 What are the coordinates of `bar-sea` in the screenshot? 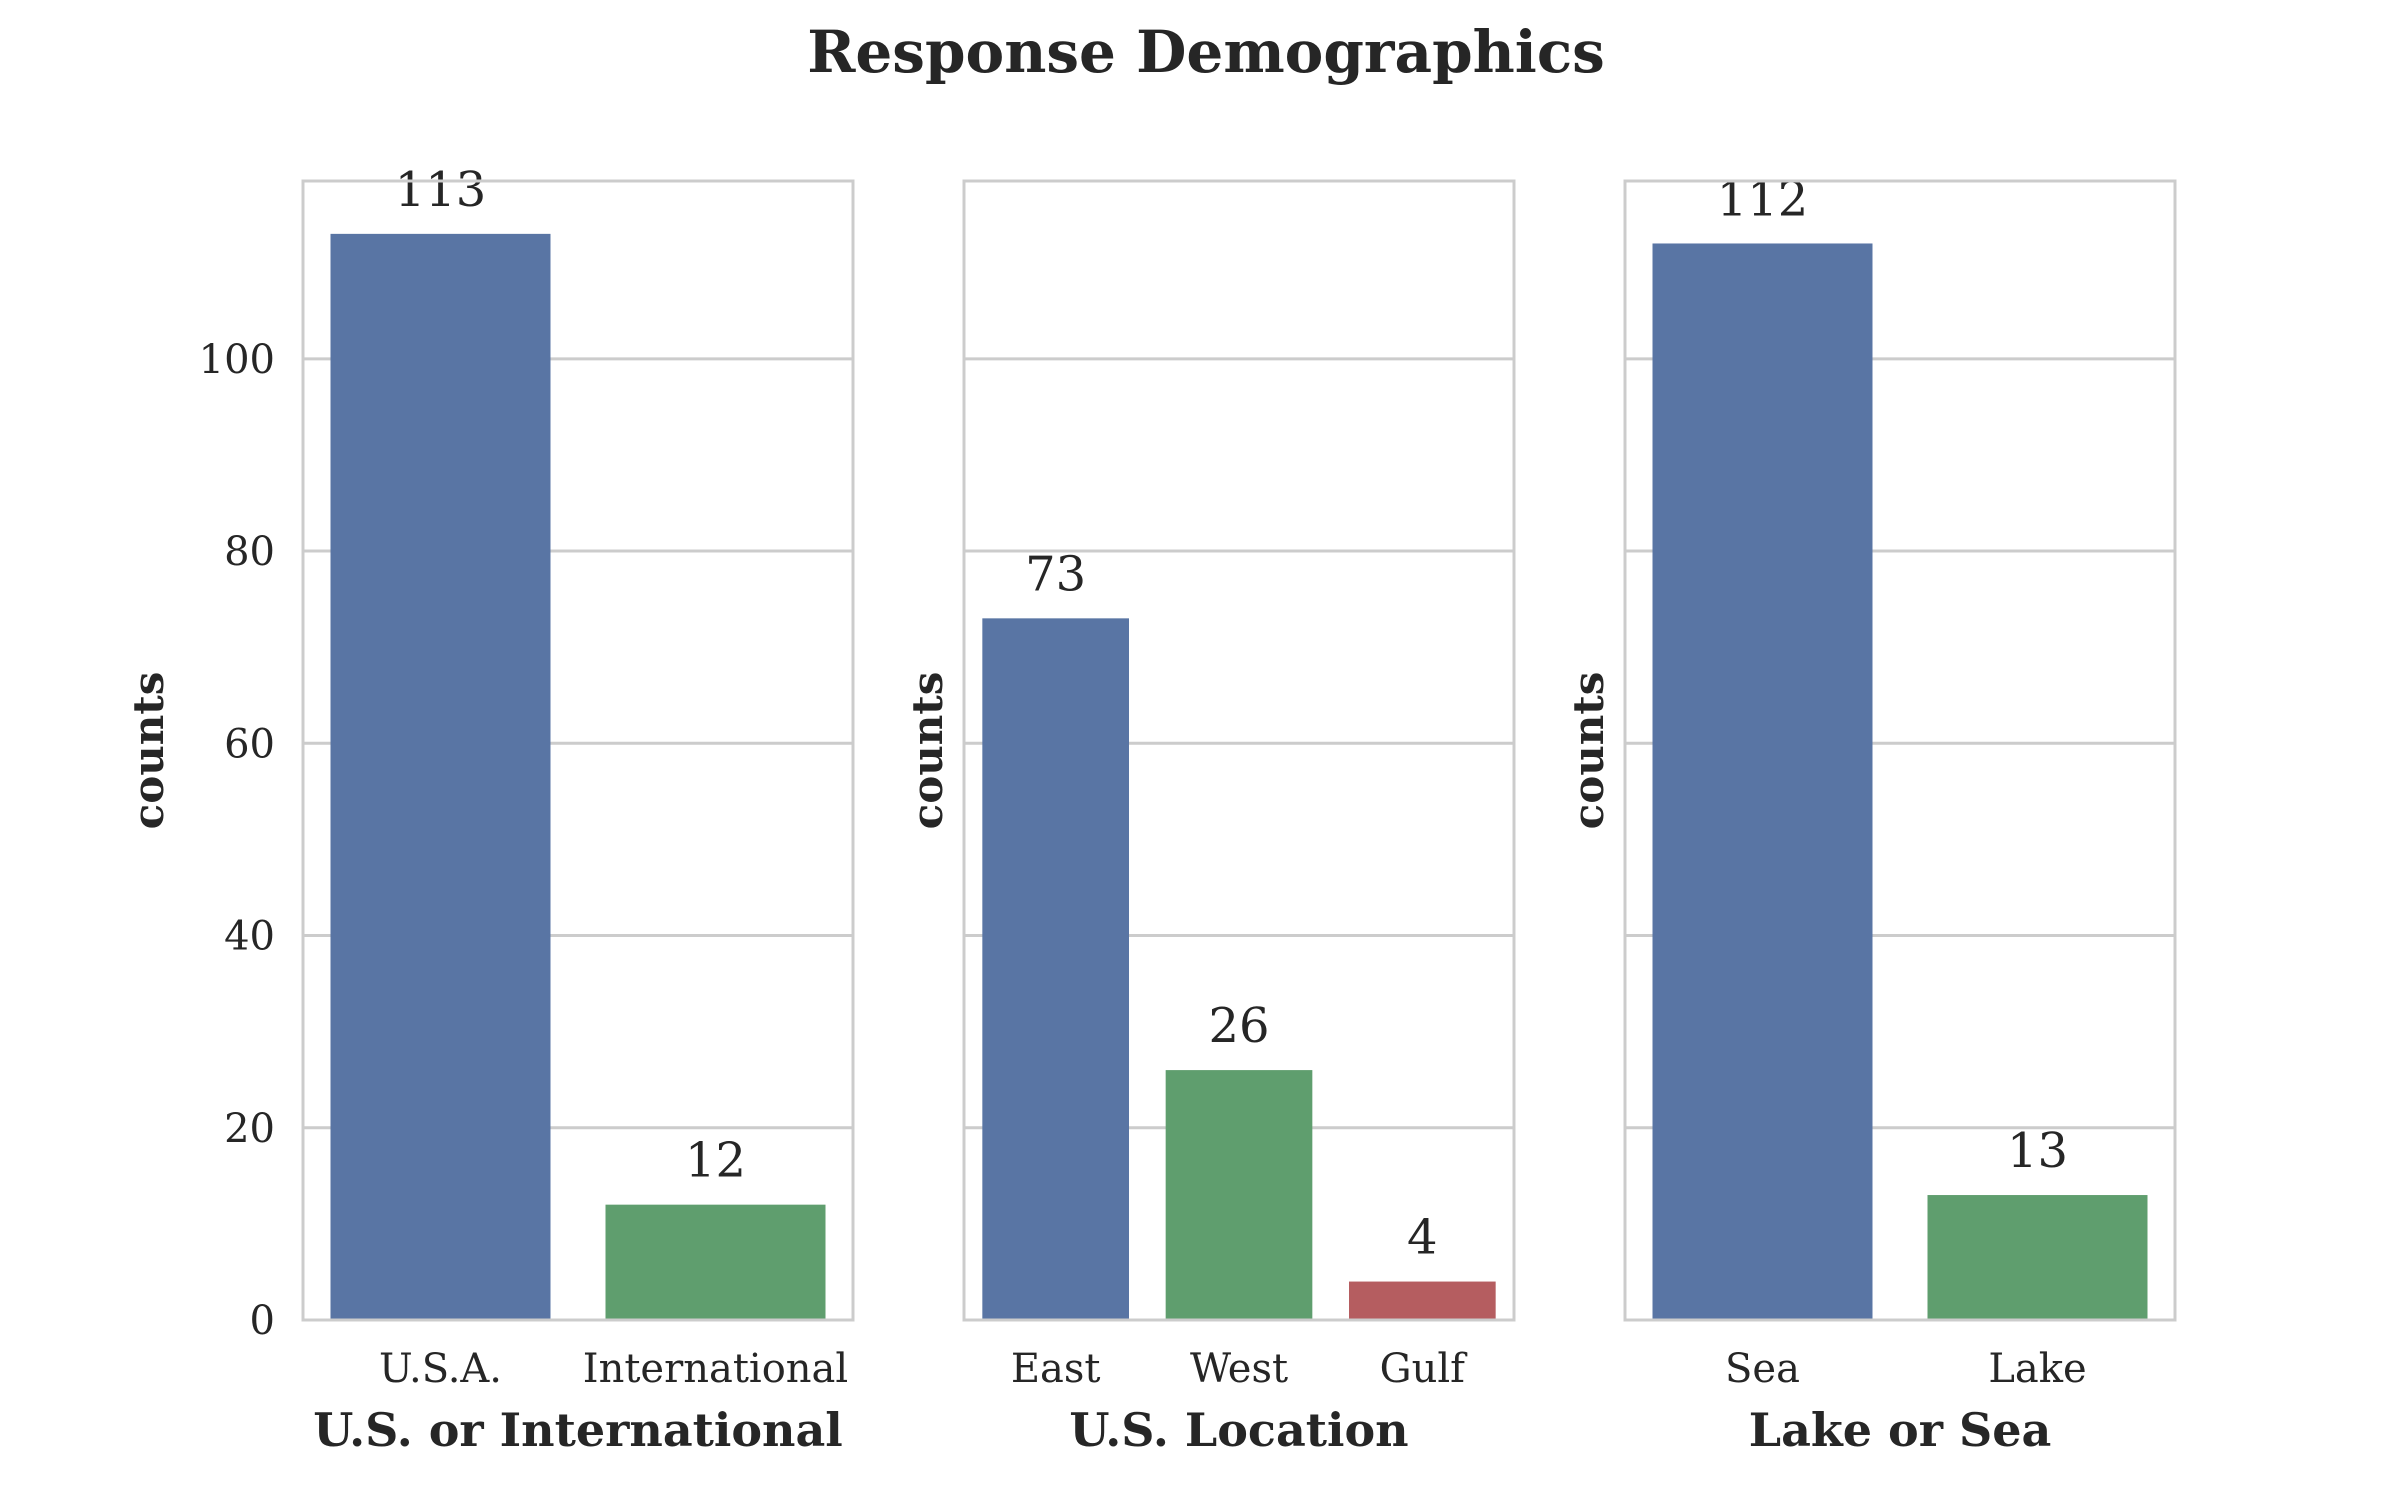 It's located at (1762, 781).